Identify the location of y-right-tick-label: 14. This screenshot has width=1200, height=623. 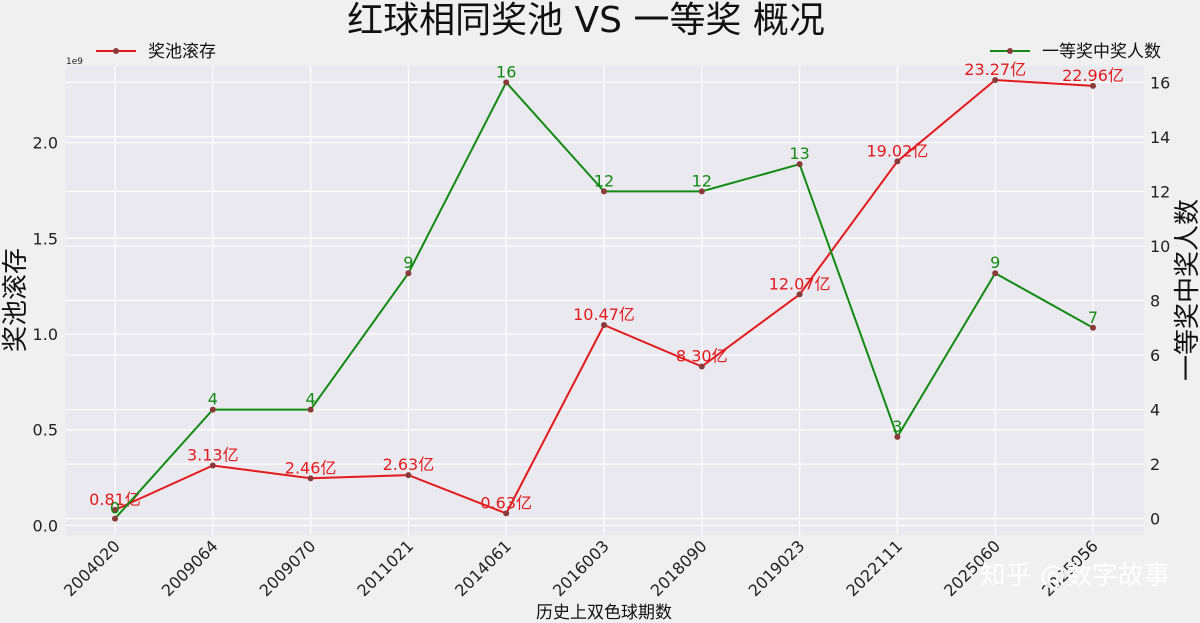
(1160, 137).